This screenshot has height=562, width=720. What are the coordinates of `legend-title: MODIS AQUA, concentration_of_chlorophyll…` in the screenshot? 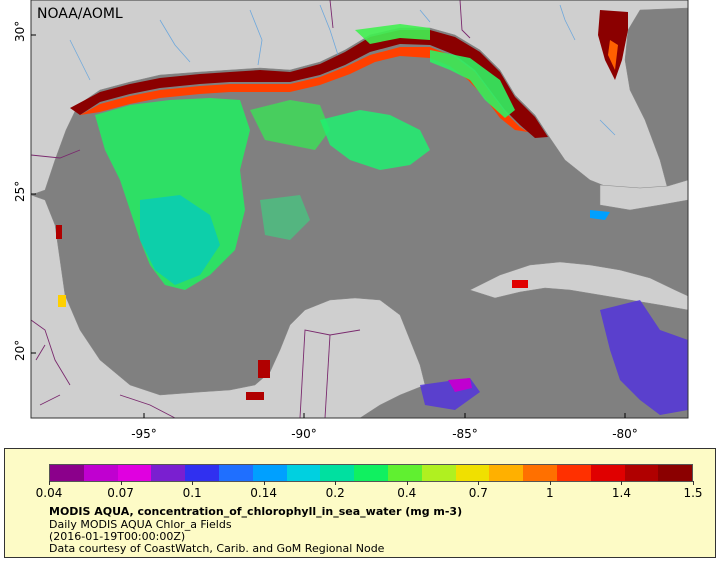 It's located at (256, 511).